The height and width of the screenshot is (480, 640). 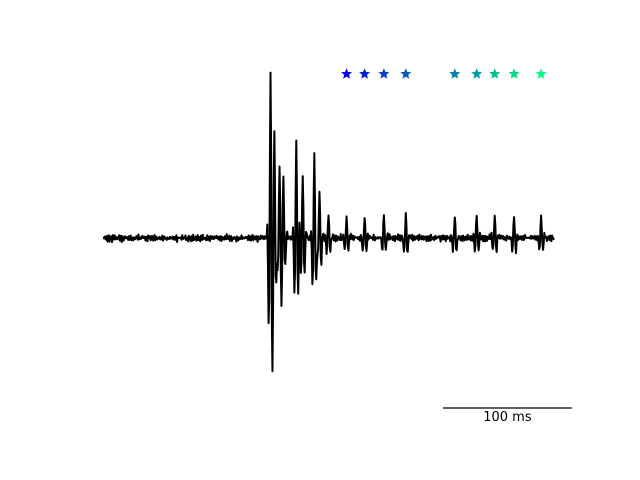 I want to click on scale-bar-label: 100 ms, so click(x=507, y=417).